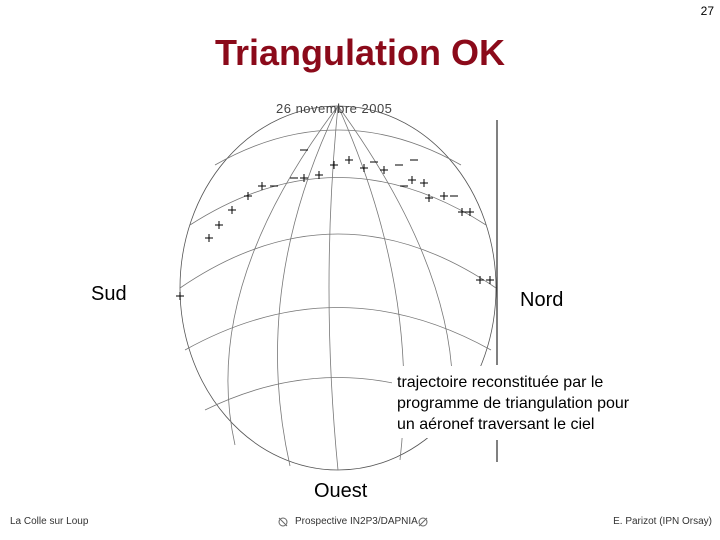 This screenshot has width=720, height=540. I want to click on detection-markers, so click(335, 224).